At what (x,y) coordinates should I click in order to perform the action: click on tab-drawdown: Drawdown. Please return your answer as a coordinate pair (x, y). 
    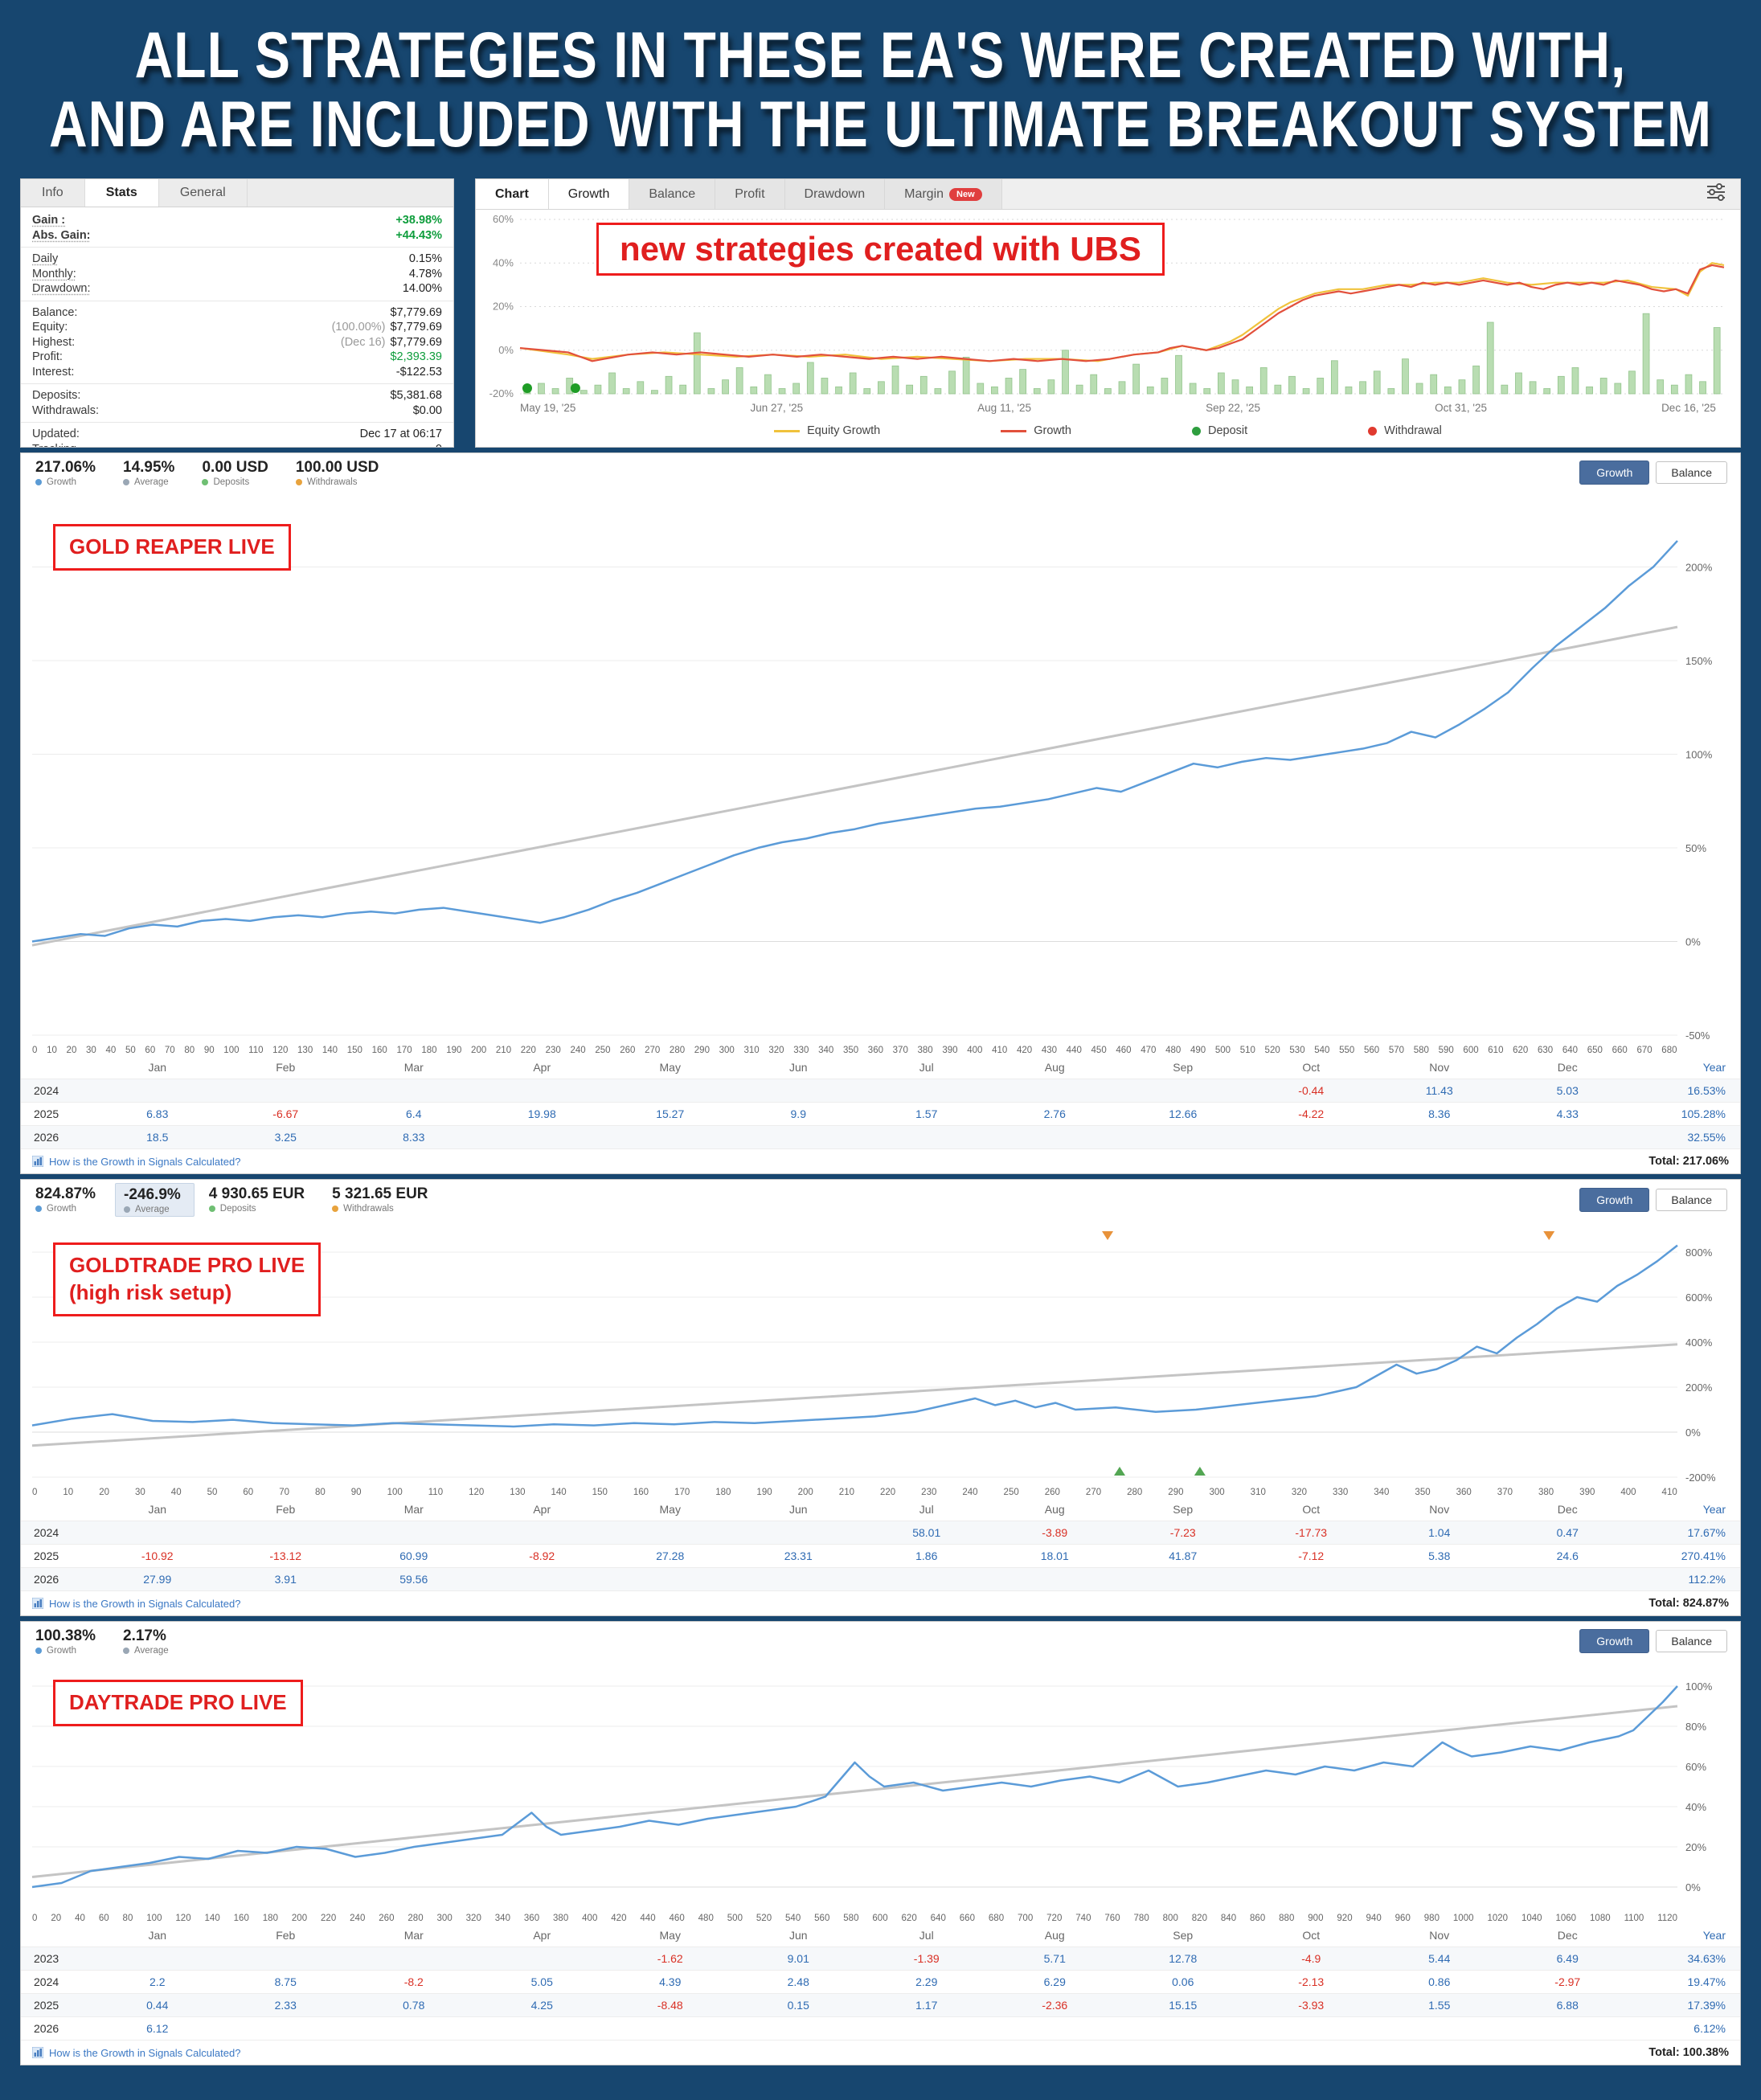
    Looking at the image, I should click on (835, 194).